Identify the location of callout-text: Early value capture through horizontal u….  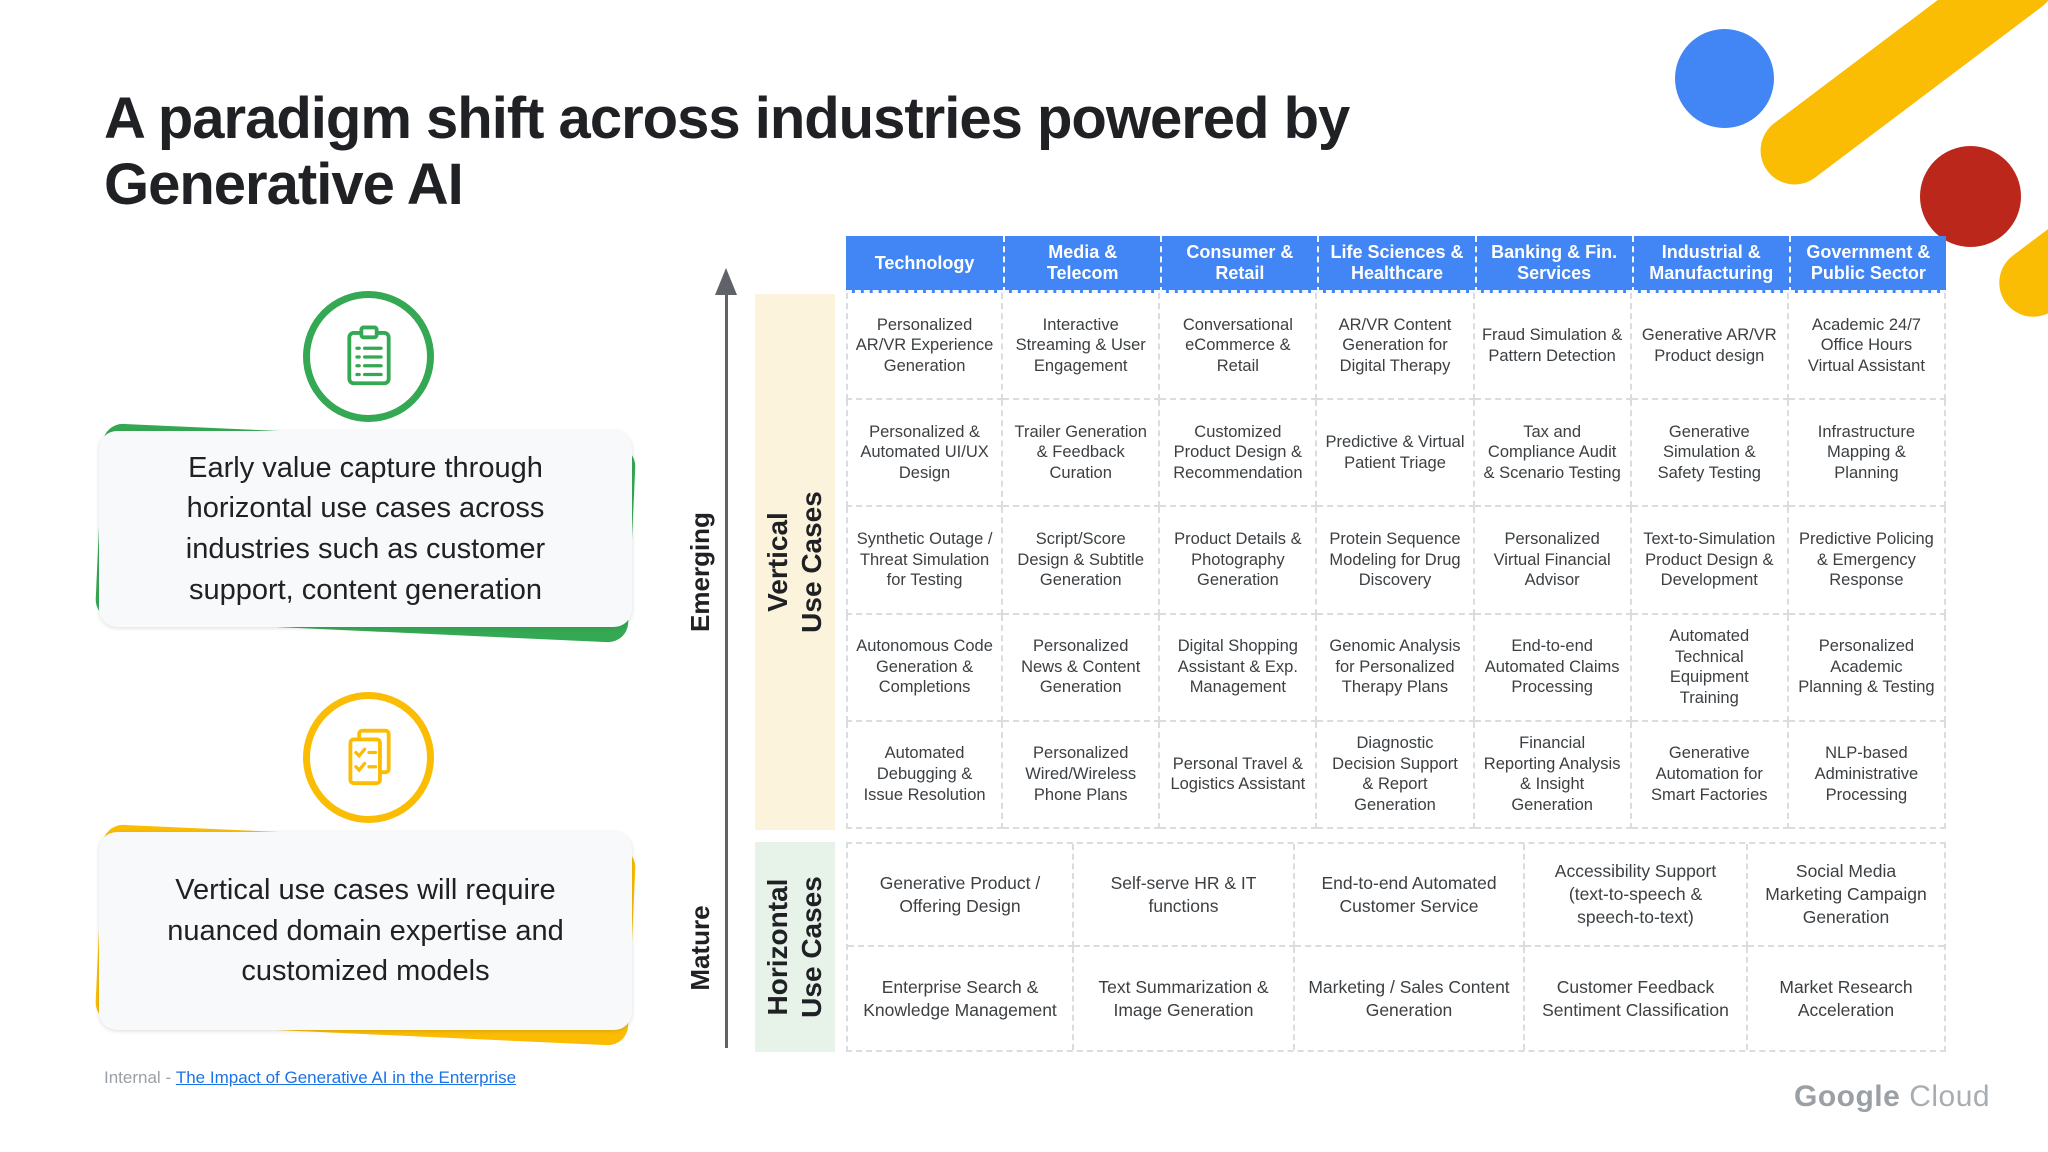
(365, 528).